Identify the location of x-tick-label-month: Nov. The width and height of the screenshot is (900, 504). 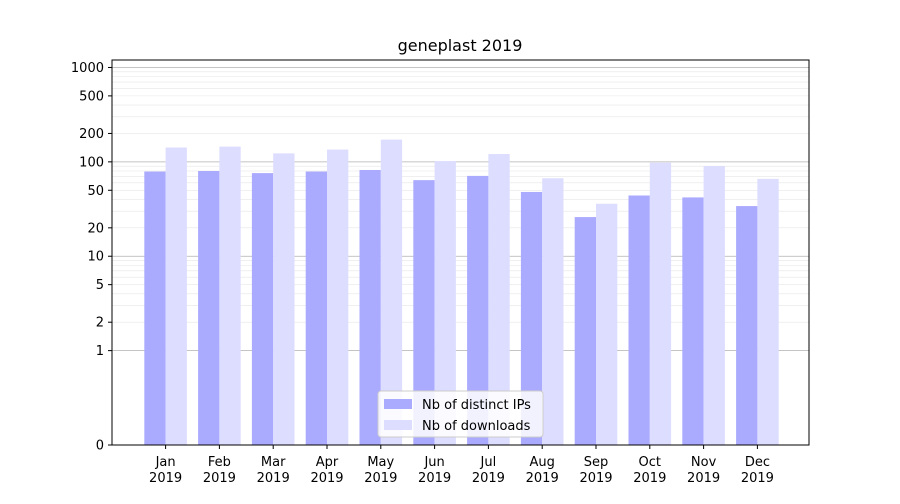
(704, 462).